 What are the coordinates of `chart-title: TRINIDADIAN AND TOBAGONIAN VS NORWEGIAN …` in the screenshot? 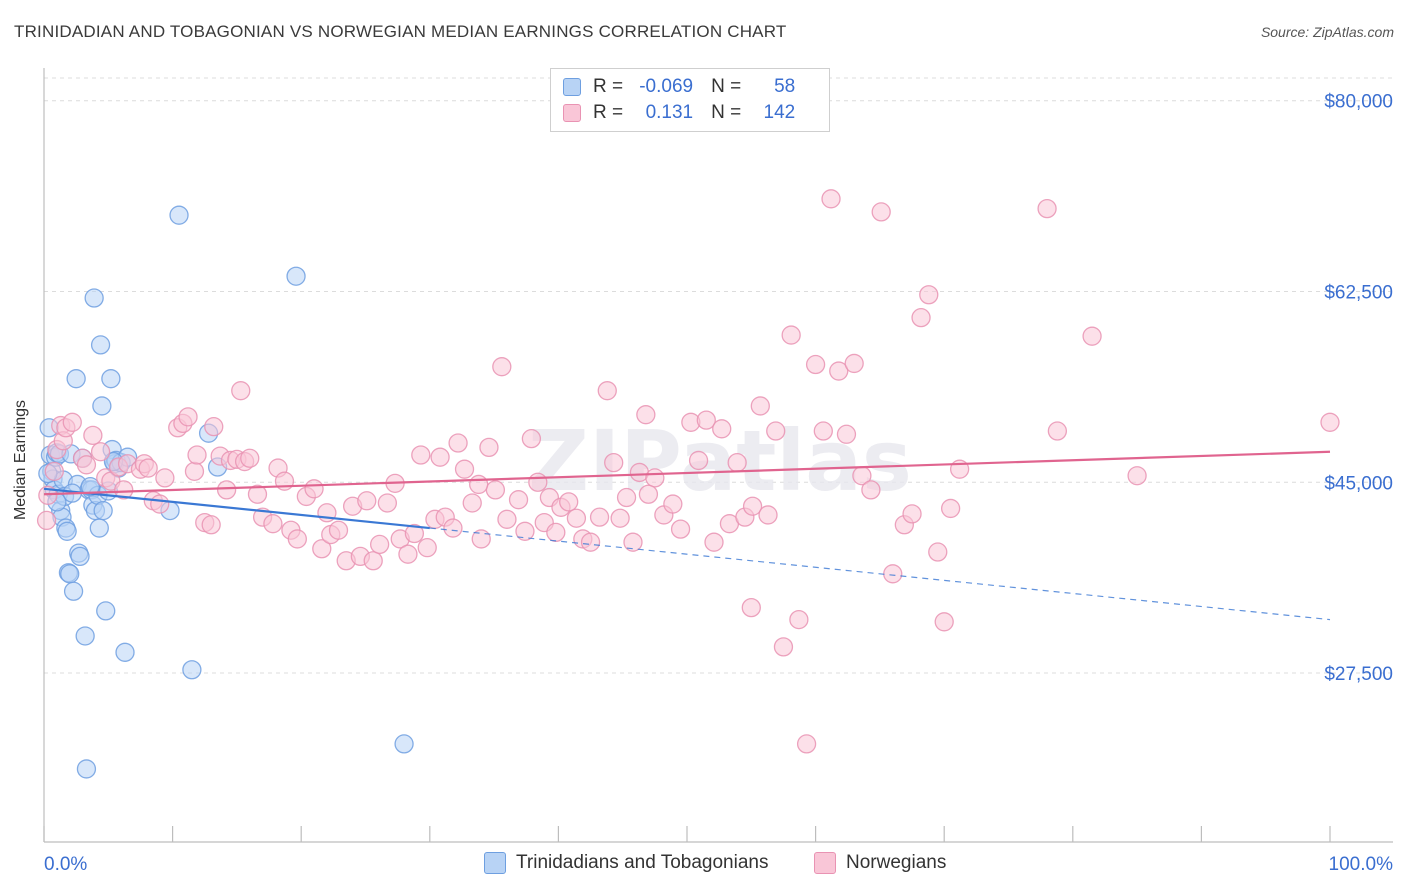 It's located at (400, 31).